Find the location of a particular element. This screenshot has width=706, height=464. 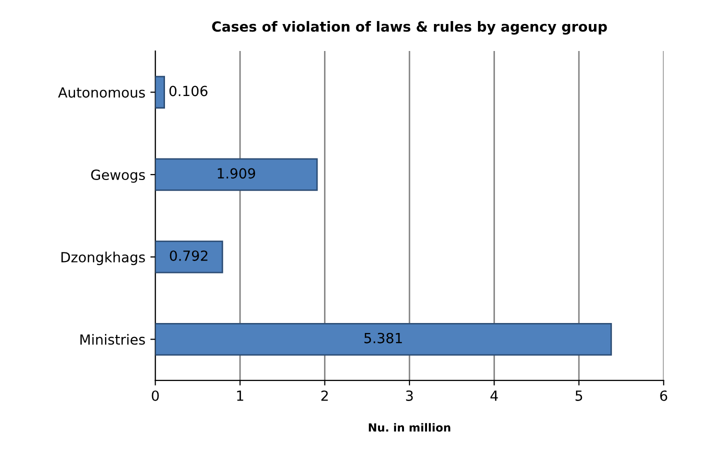

x-tick-label: 1 is located at coordinates (240, 395).